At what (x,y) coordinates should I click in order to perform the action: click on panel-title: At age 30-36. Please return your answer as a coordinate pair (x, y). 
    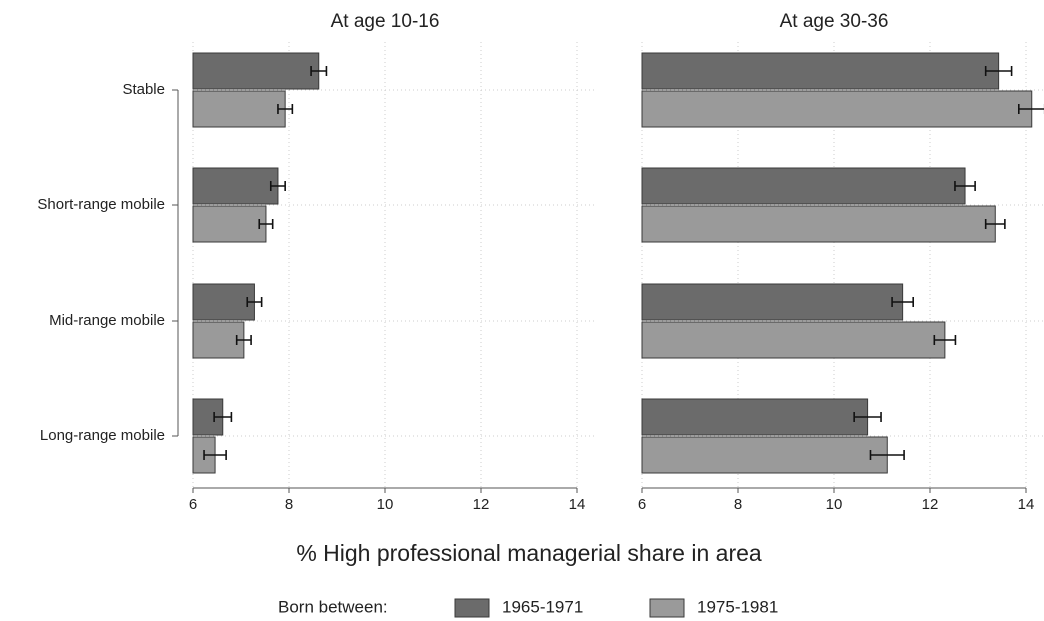
    Looking at the image, I should click on (834, 21).